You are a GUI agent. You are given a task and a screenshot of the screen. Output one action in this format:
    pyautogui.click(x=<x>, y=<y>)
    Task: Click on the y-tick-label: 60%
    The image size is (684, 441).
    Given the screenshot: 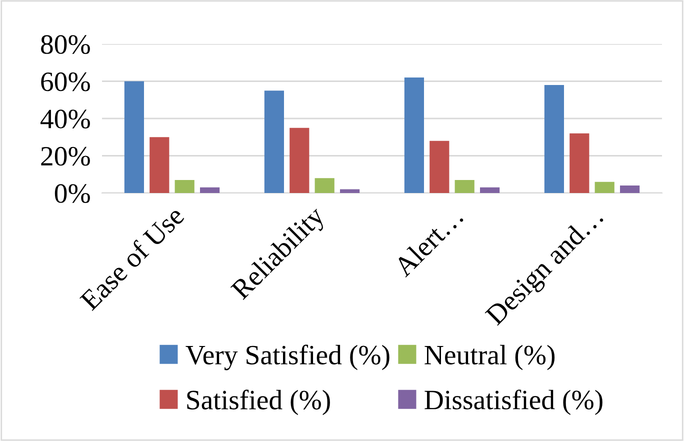 What is the action you would take?
    pyautogui.click(x=65, y=82)
    